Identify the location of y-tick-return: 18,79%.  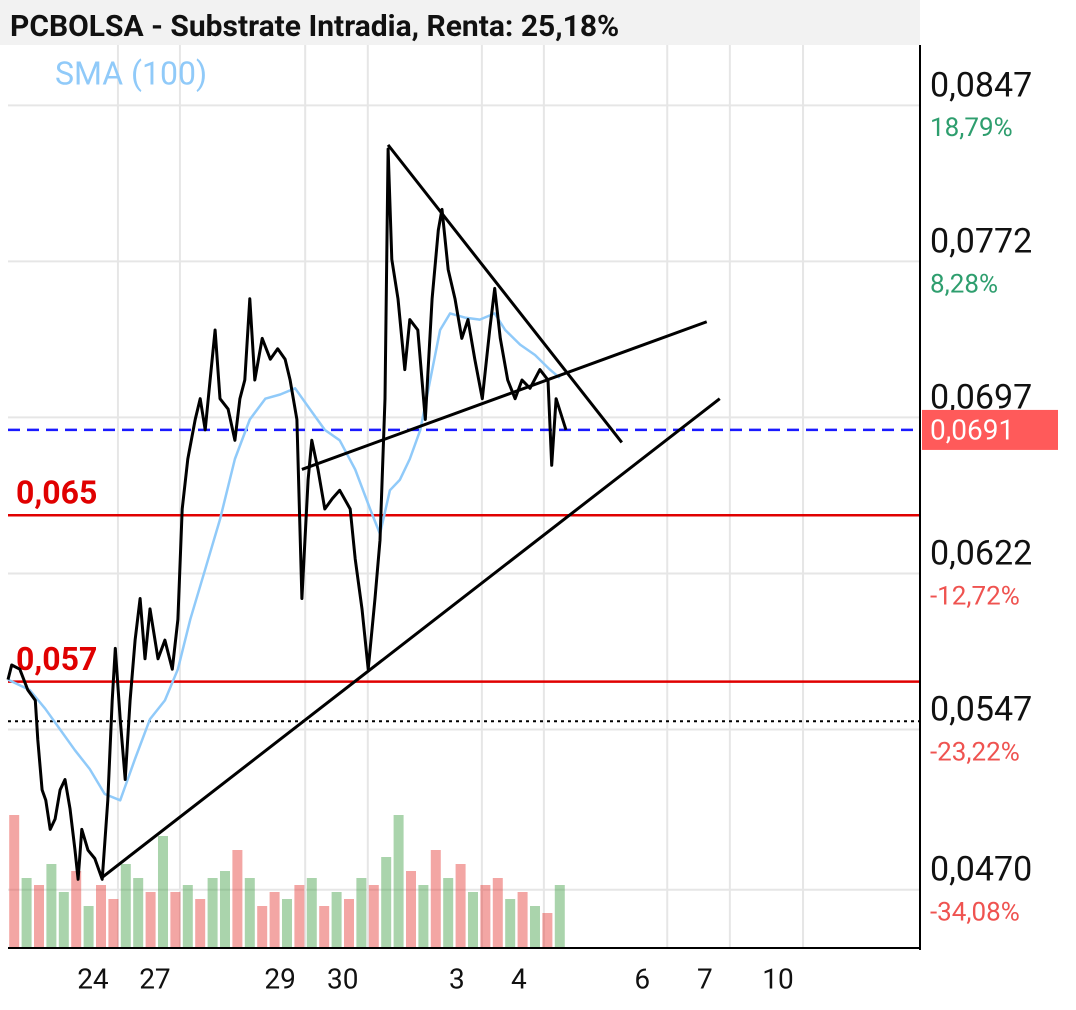
(971, 128).